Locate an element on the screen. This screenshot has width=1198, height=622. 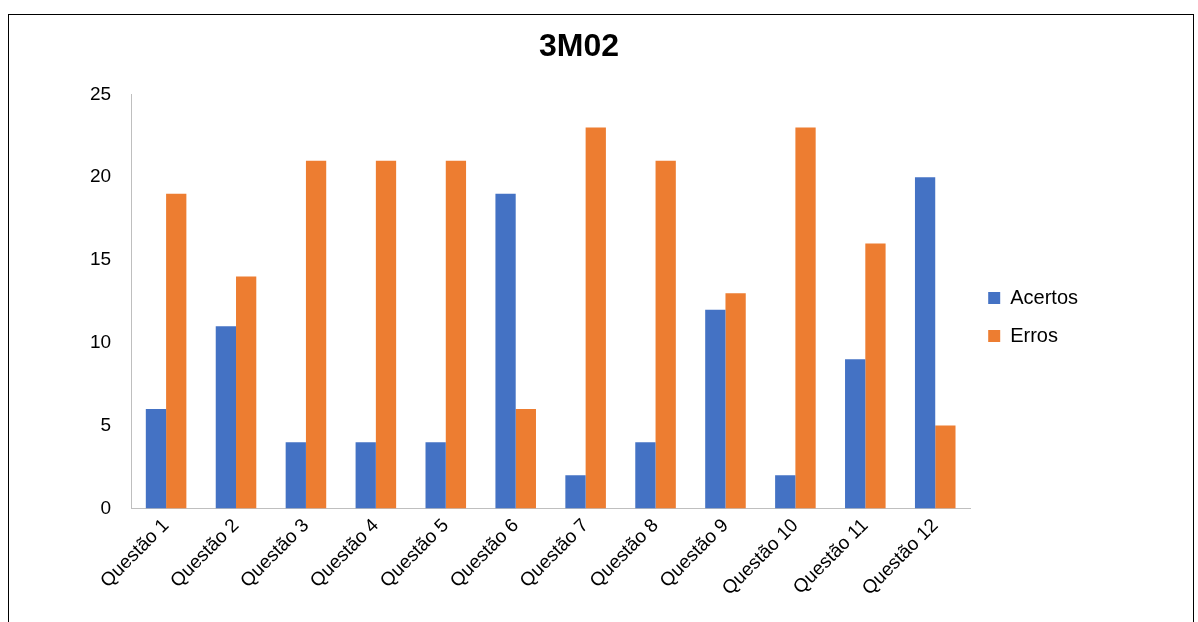
y-tick-label: 15 is located at coordinates (100, 259).